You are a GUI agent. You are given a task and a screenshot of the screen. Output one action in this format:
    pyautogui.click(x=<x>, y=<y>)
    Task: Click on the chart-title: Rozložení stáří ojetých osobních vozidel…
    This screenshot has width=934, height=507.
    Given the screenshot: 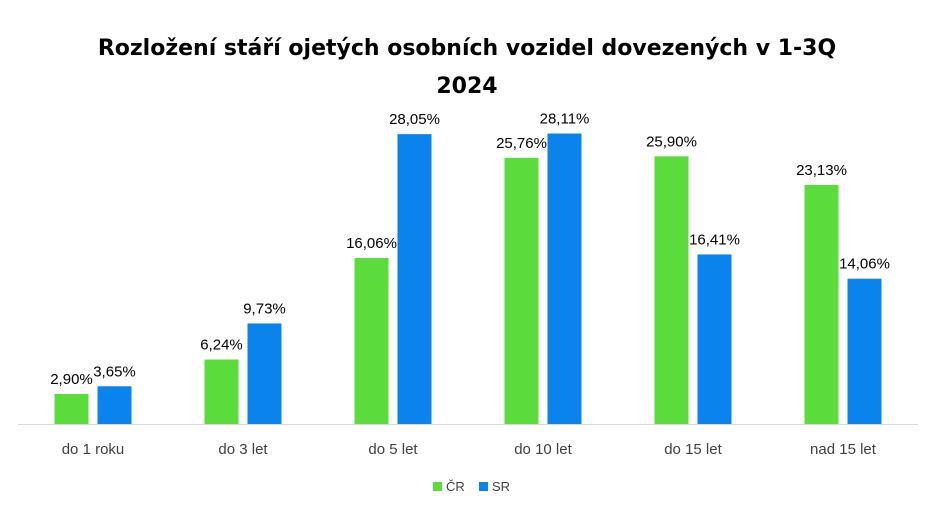 What is the action you would take?
    pyautogui.click(x=467, y=68)
    